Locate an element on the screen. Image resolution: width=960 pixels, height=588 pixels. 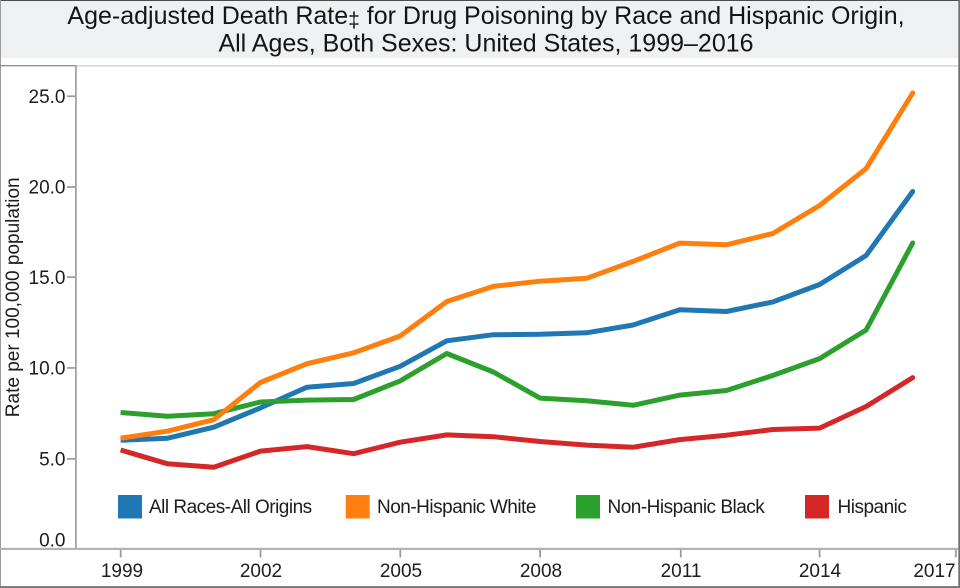
svg-text: 2008 is located at coordinates (541, 571).